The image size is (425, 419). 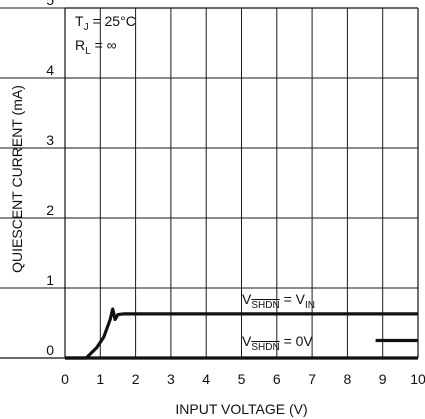 What do you see at coordinates (312, 379) in the screenshot?
I see `x-tick-label: 7` at bounding box center [312, 379].